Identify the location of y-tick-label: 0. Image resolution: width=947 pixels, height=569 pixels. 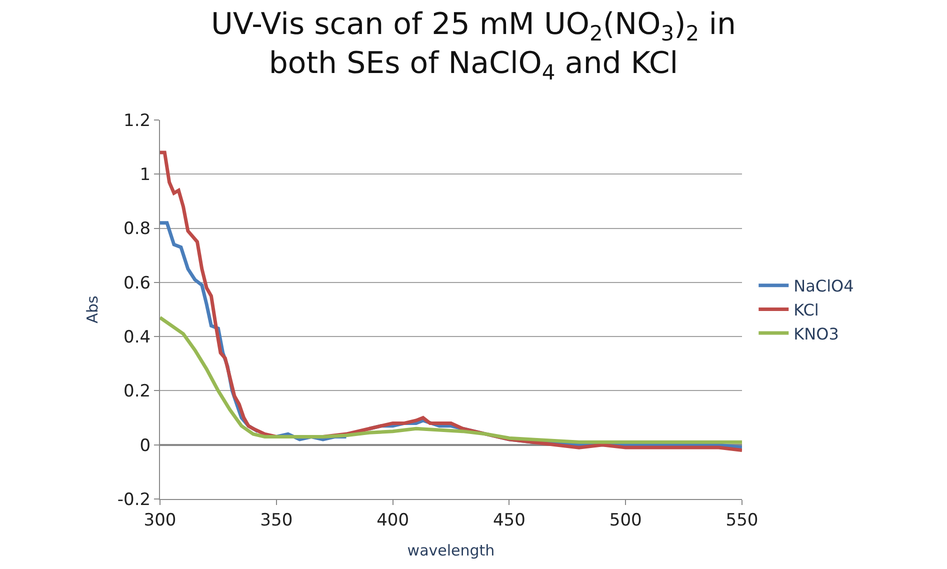
(145, 446).